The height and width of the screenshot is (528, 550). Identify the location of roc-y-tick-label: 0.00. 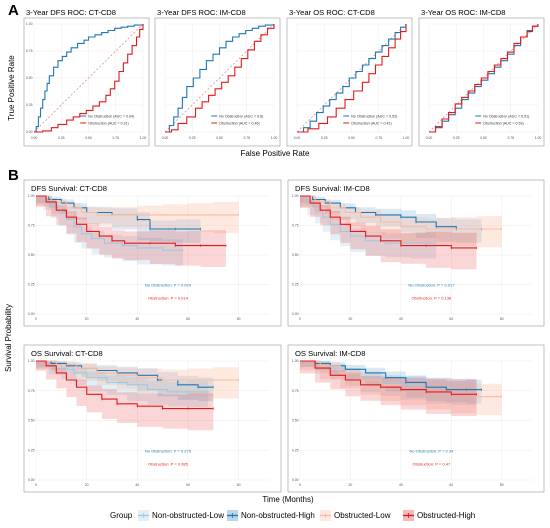
(29, 132).